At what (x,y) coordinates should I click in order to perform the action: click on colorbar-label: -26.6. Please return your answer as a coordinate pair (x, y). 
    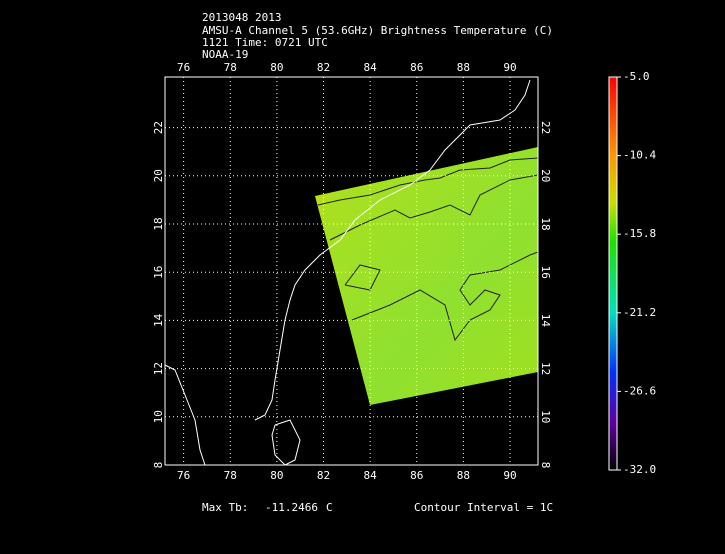
    Looking at the image, I should click on (639, 390).